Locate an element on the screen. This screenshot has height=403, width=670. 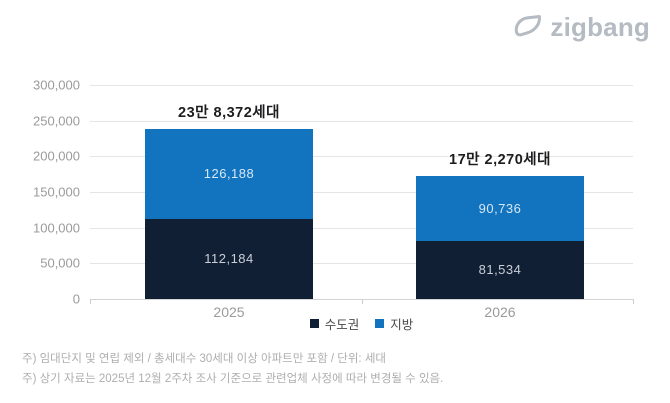
zigbang-logo-text: zigbang is located at coordinates (600, 26).